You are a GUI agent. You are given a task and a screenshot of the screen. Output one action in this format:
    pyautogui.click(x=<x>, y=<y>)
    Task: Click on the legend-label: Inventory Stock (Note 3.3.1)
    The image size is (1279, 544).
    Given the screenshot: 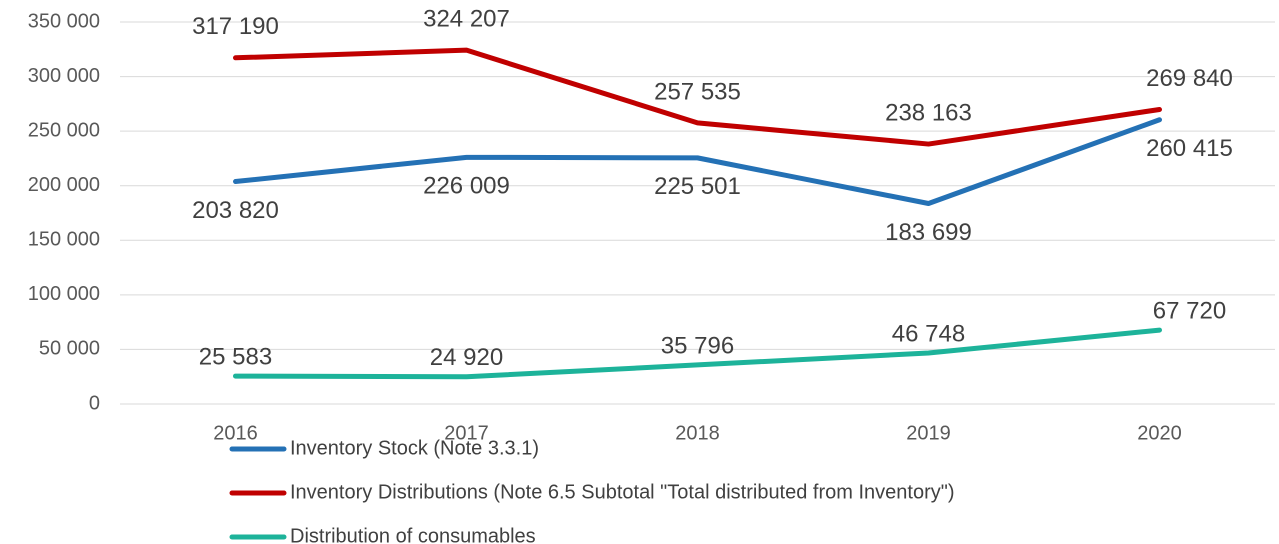 What is the action you would take?
    pyautogui.click(x=414, y=448)
    